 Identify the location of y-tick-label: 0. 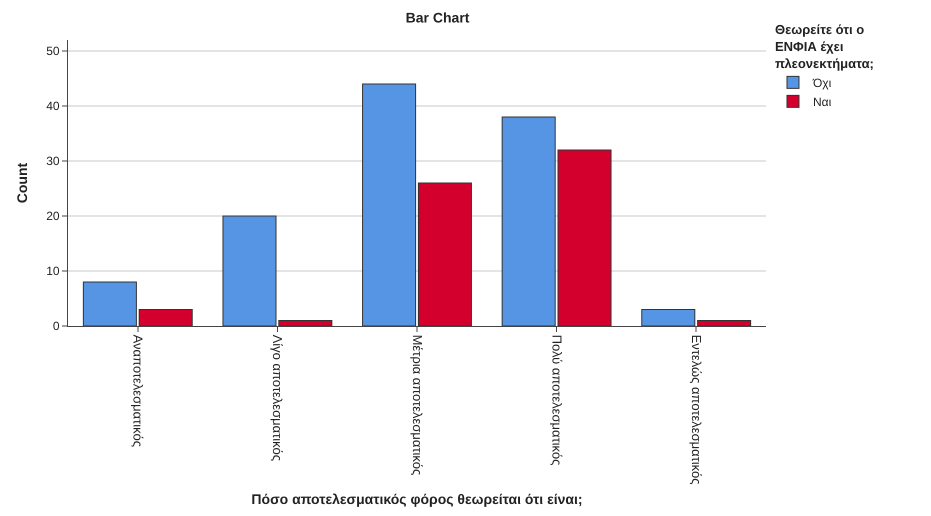
(56, 326).